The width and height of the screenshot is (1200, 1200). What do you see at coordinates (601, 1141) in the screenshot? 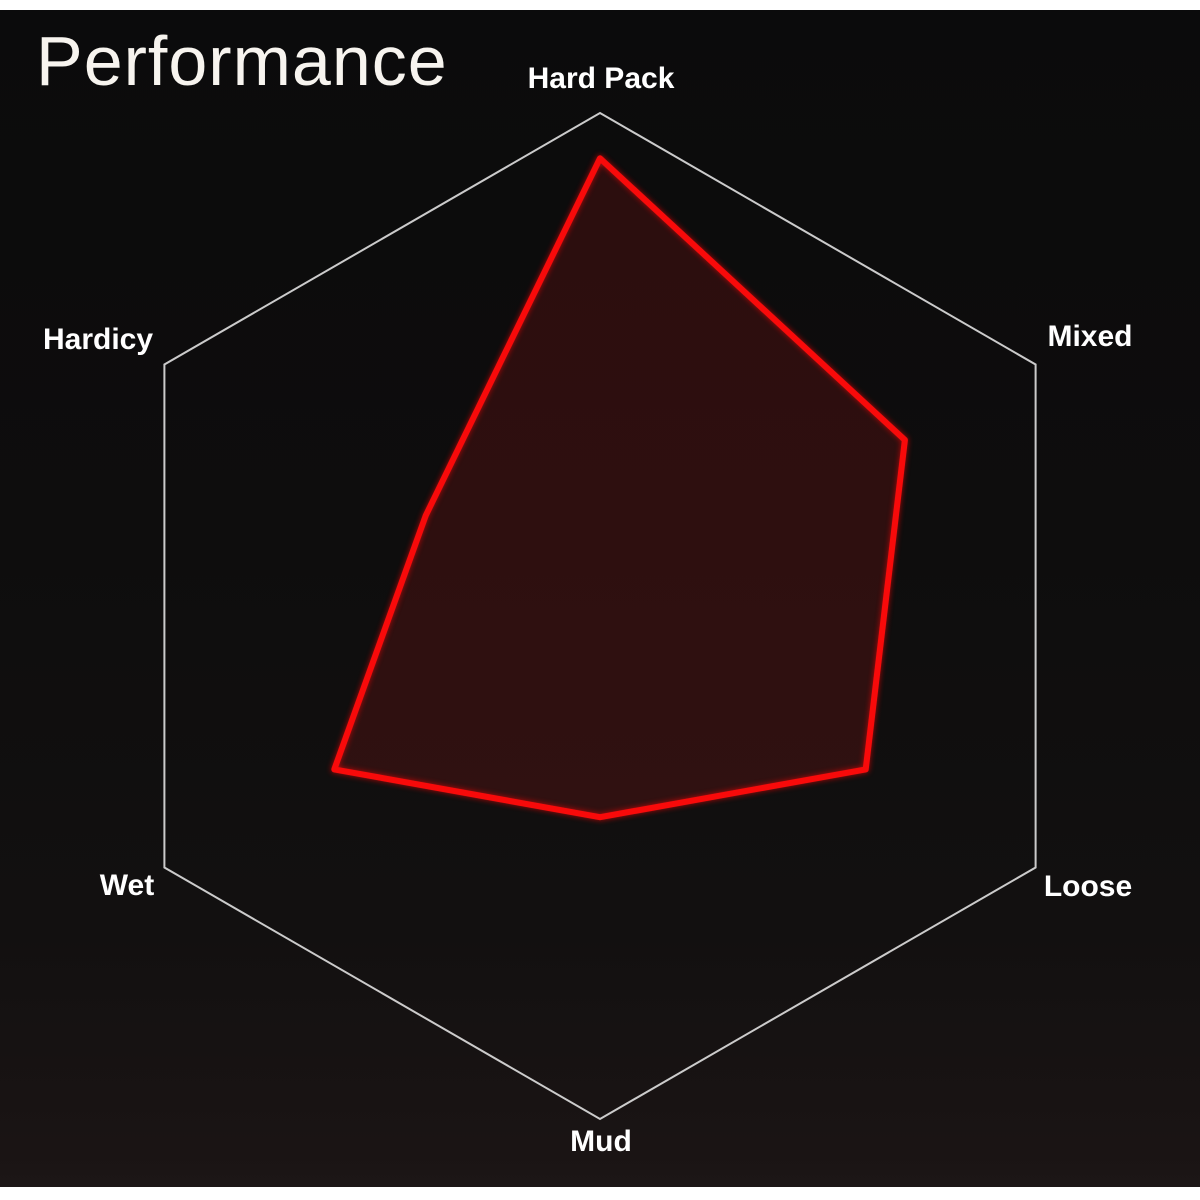
I see `axis-label-mud: Mud` at bounding box center [601, 1141].